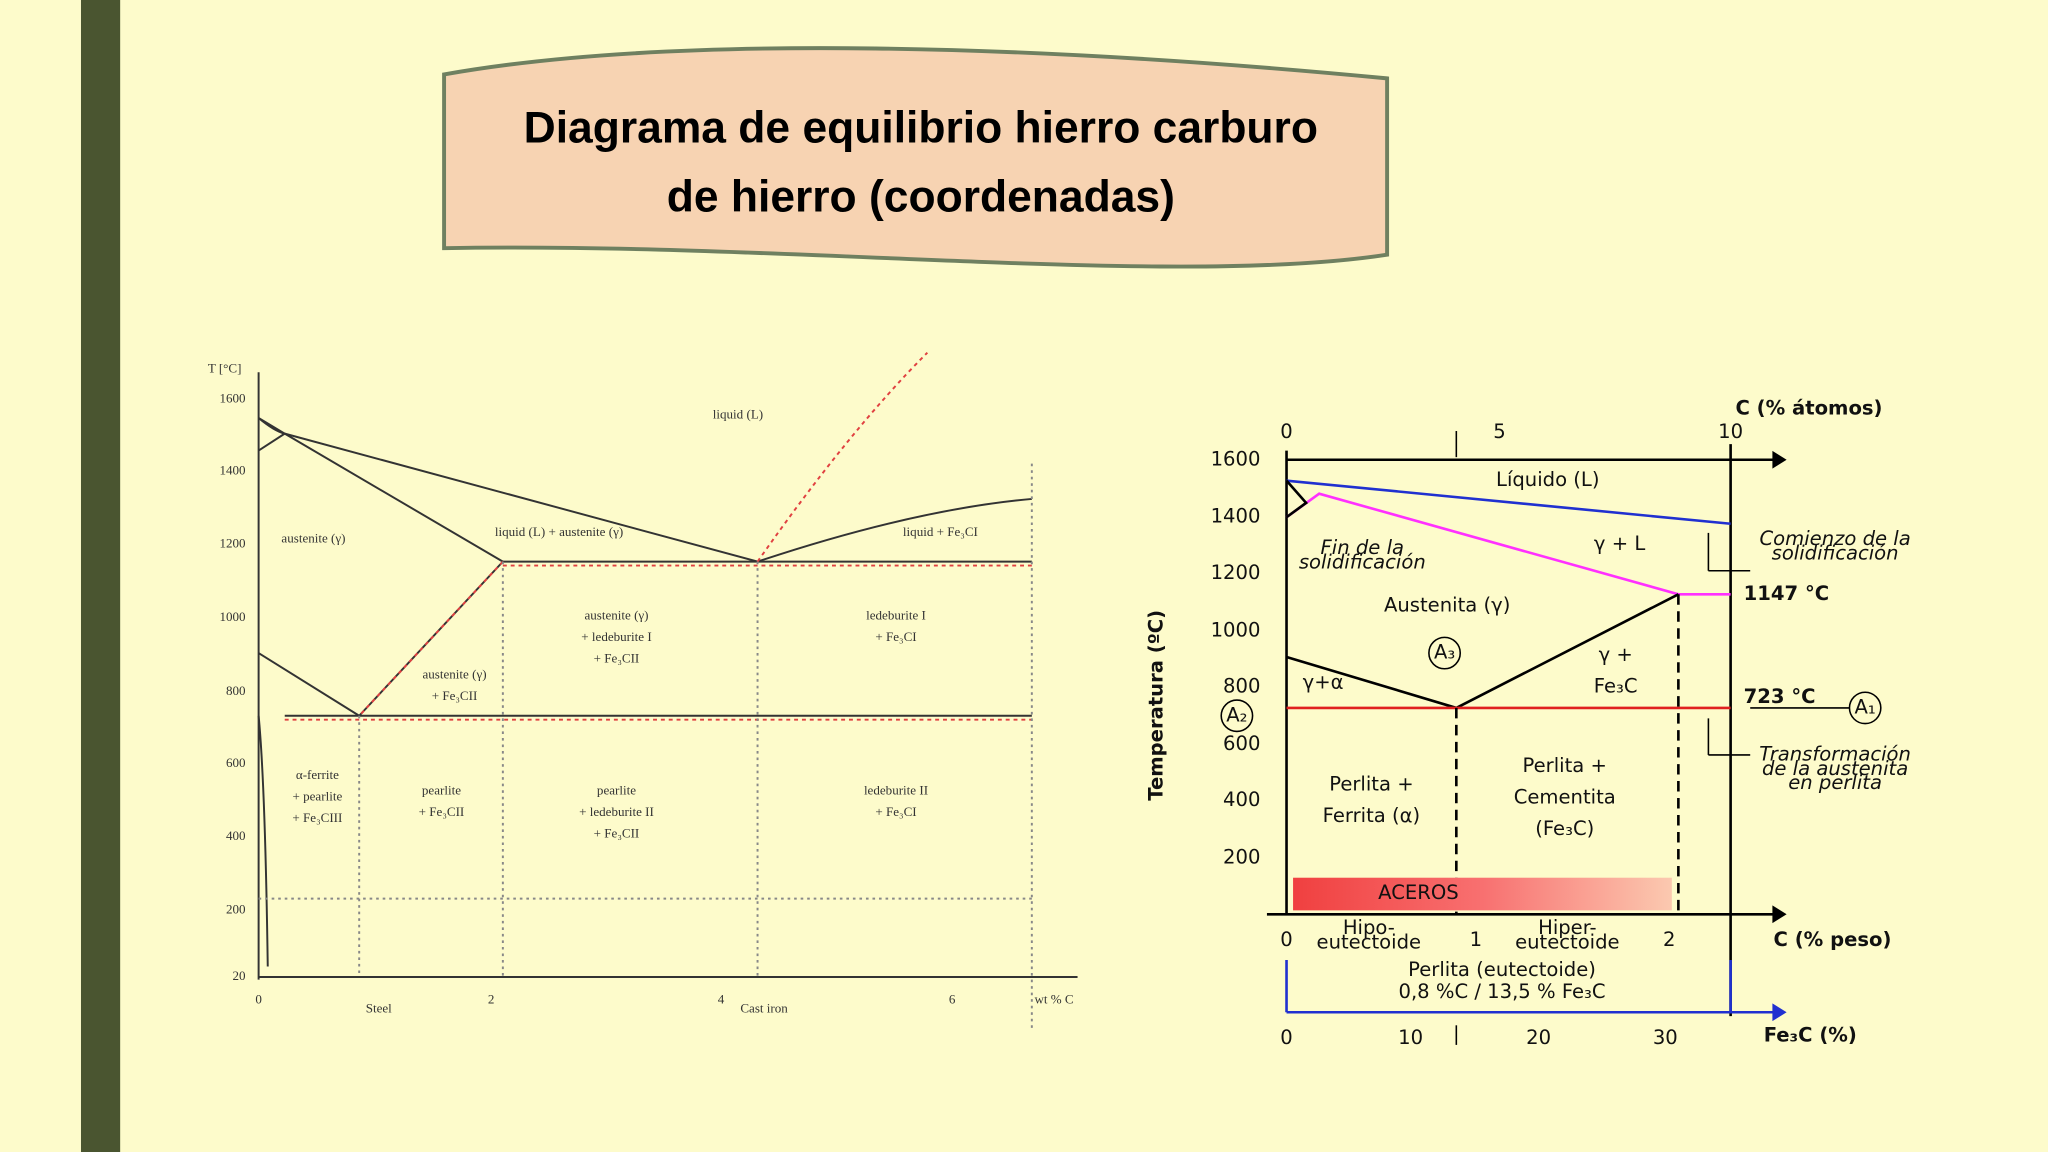  I want to click on region-label: Austenita (γ), so click(1447, 605).